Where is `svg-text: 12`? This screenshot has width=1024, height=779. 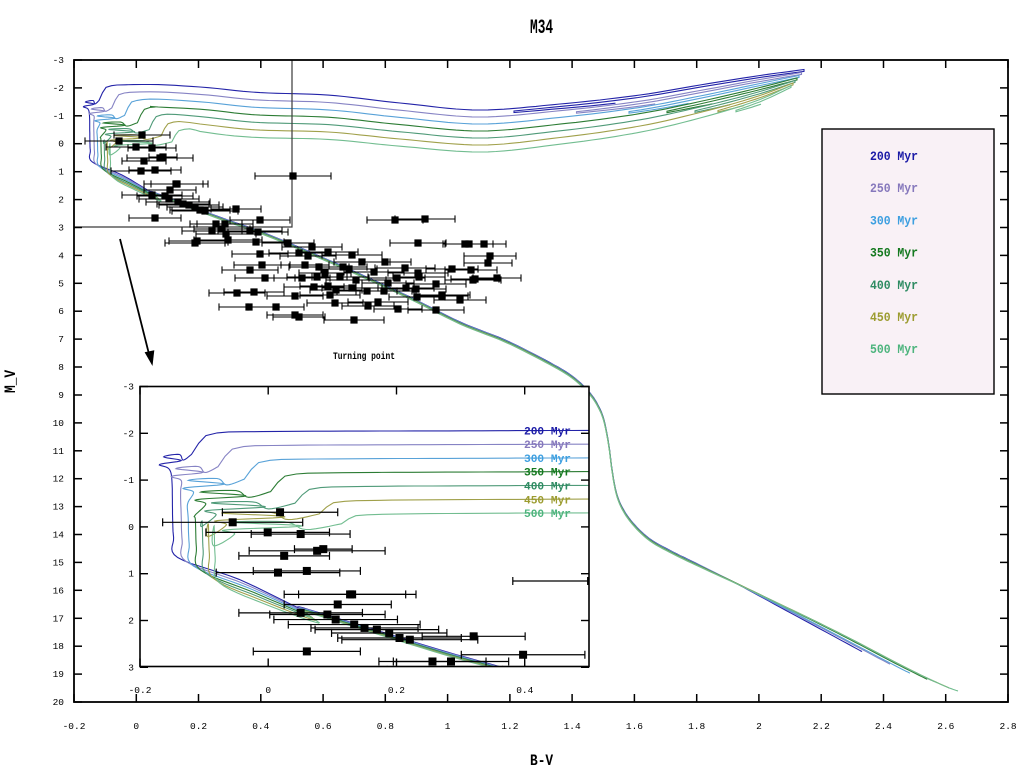 svg-text: 12 is located at coordinates (59, 479).